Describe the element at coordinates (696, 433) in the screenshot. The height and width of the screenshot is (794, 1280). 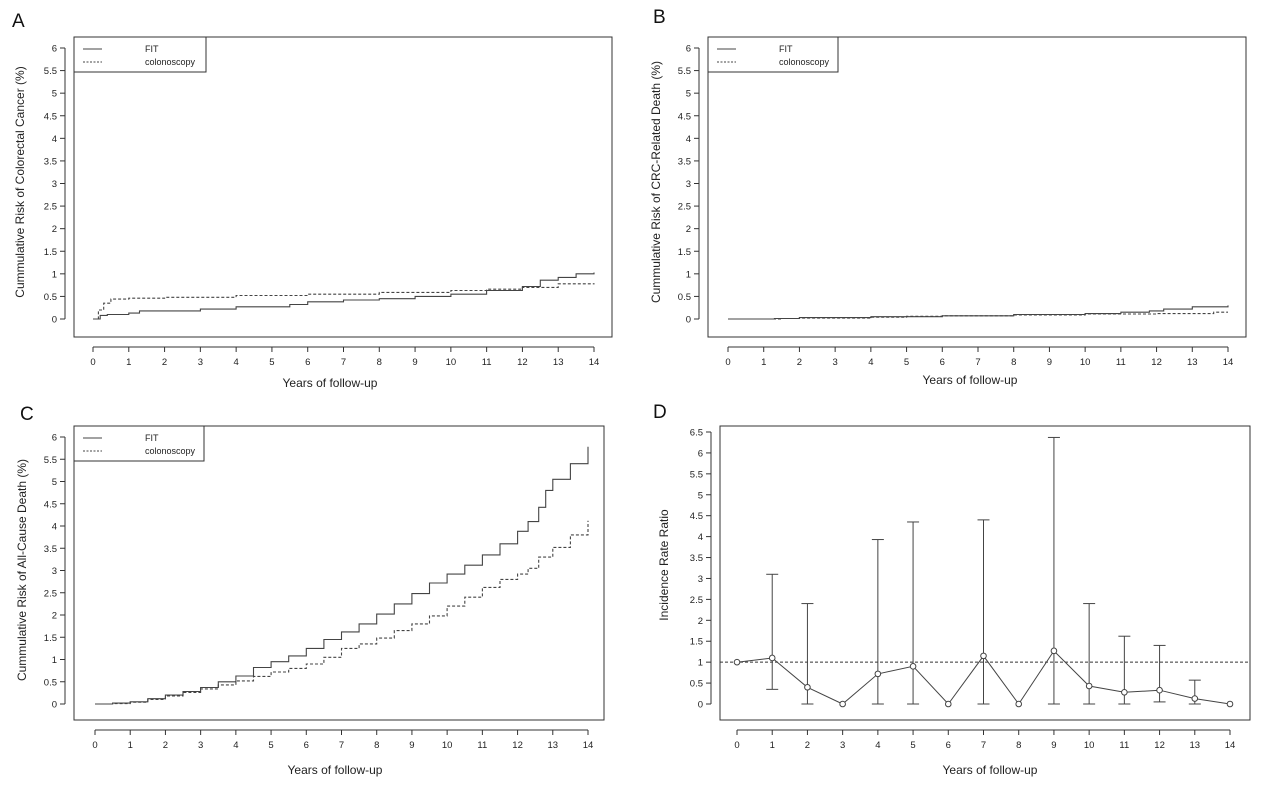
I see `y-tick-label: 6.5` at that location.